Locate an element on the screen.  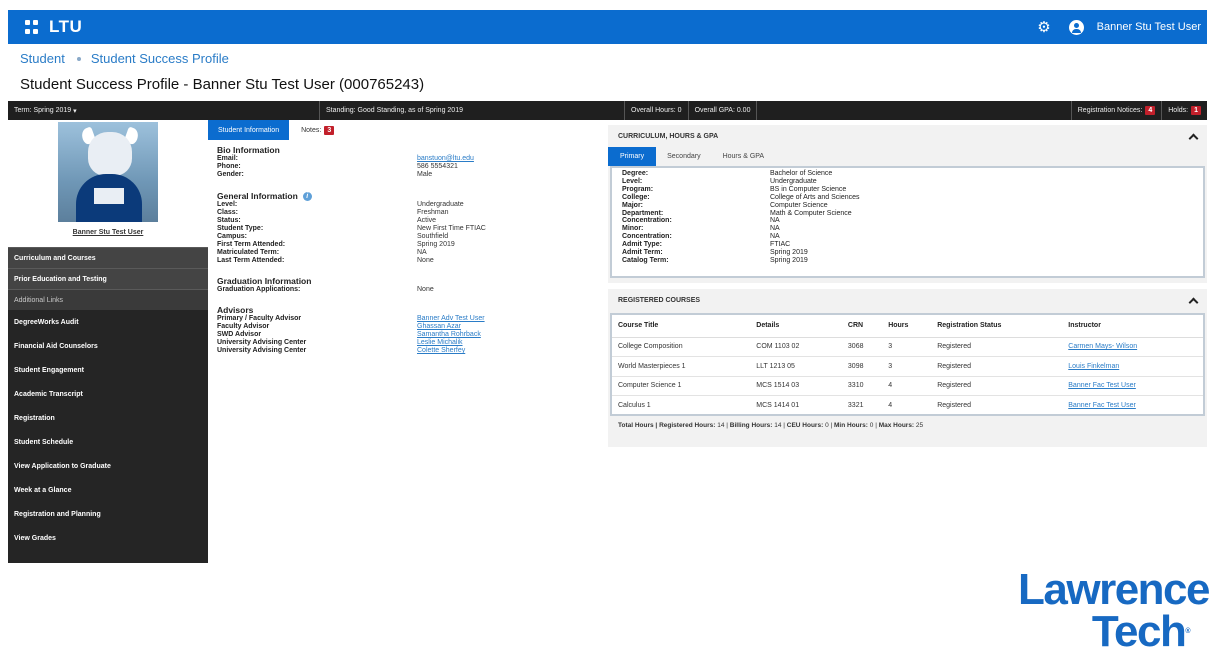
sidebar-link-student-engagement: Student Engagement is located at coordinates (108, 370).